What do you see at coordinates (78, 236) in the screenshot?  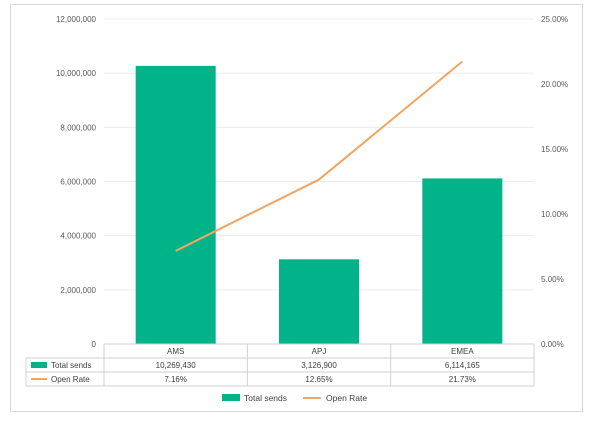 I see `y-left-tick-label: 4,000,000` at bounding box center [78, 236].